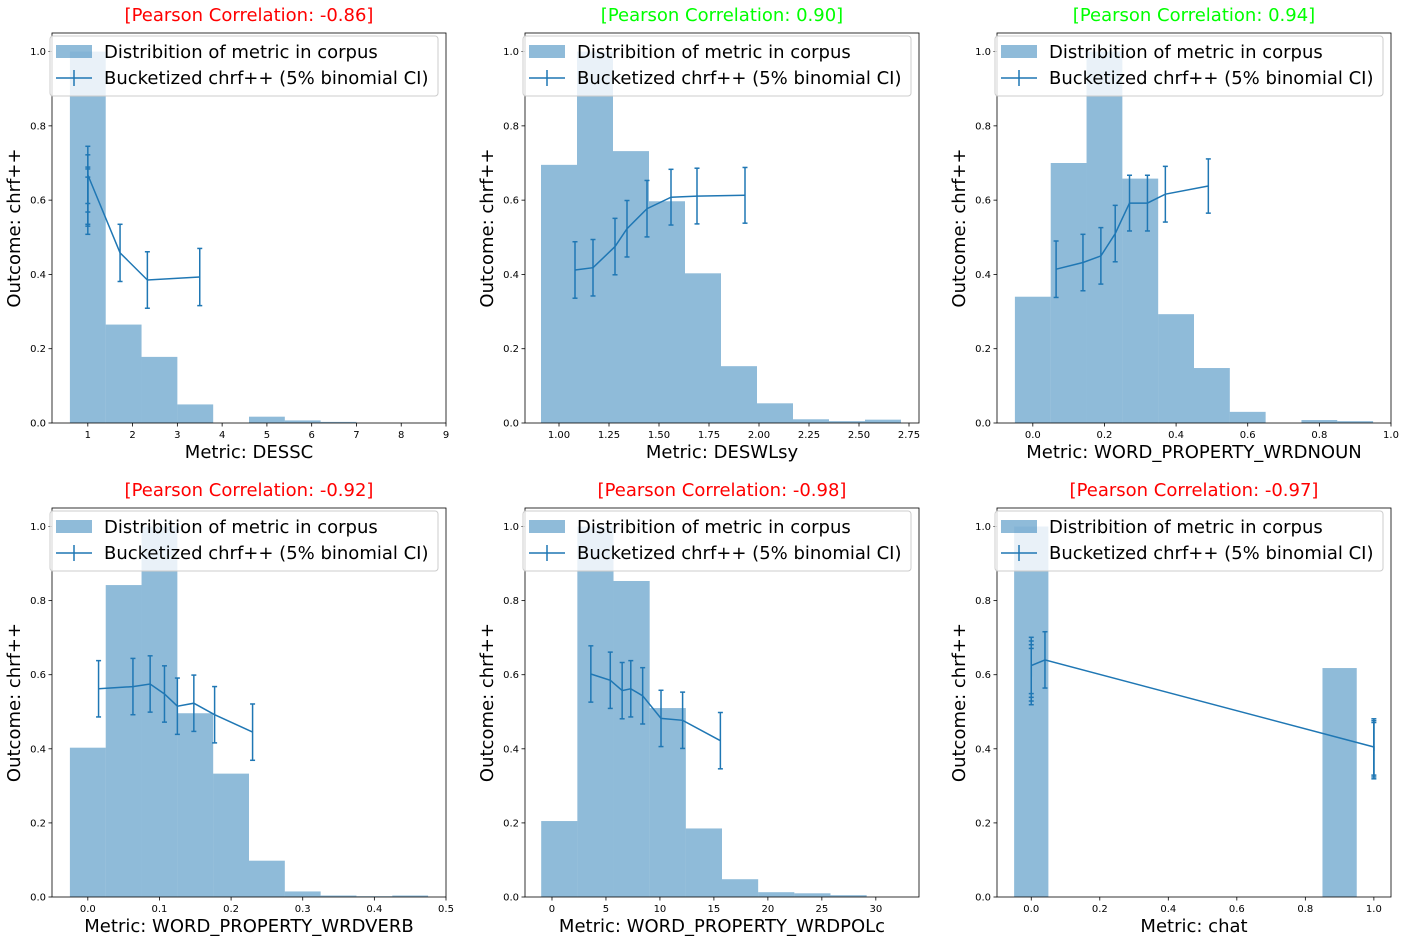  I want to click on x-tick-label: 15, so click(714, 909).